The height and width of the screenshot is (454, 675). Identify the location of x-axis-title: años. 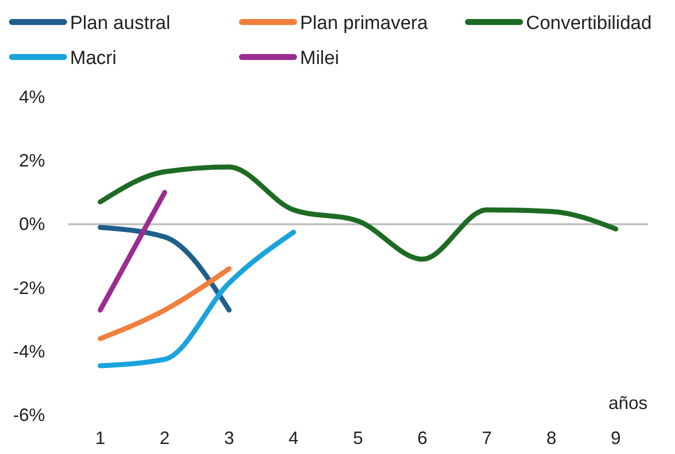
(628, 403).